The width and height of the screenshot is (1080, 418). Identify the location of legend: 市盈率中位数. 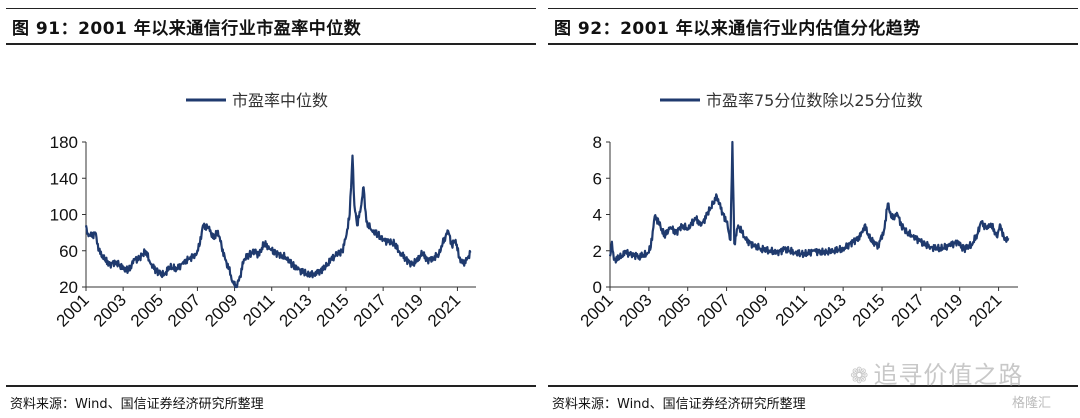
(257, 100).